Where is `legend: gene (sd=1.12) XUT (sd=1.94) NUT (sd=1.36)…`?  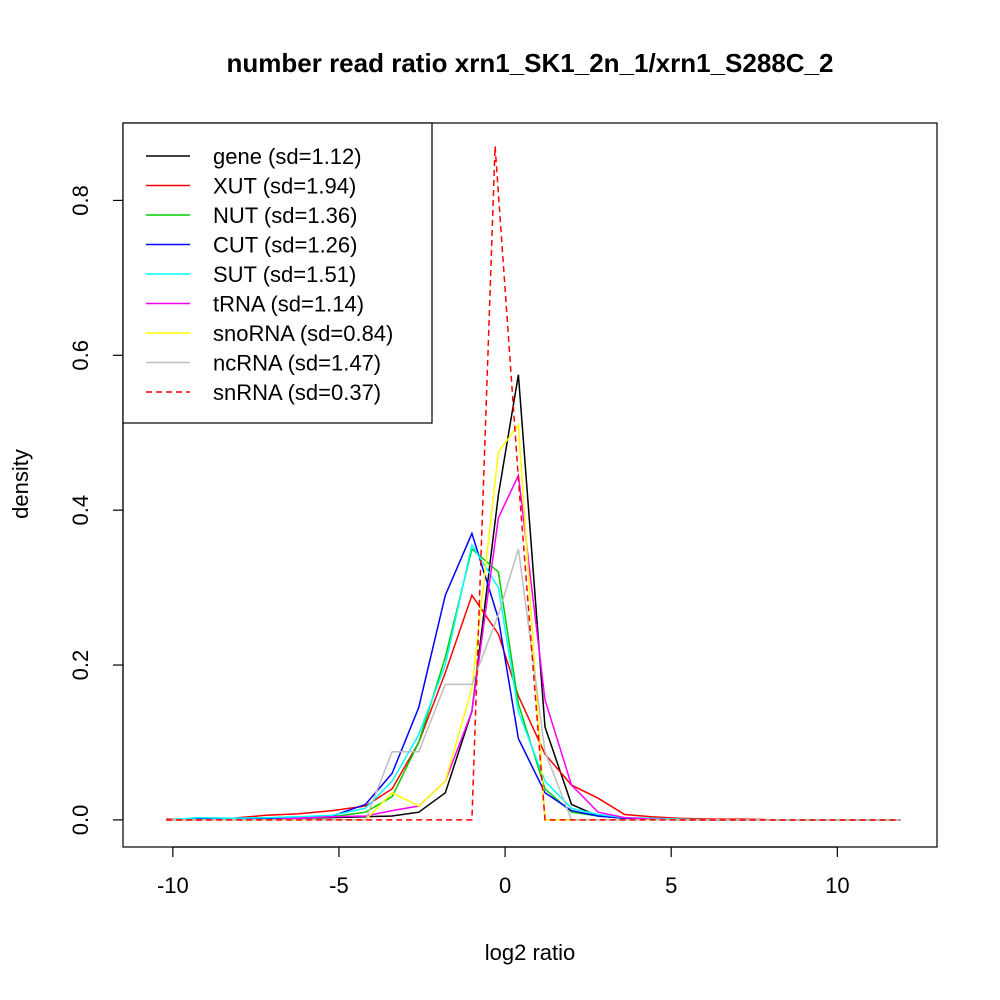 legend: gene (sd=1.12) XUT (sd=1.94) NUT (sd=1.36)… is located at coordinates (277, 273).